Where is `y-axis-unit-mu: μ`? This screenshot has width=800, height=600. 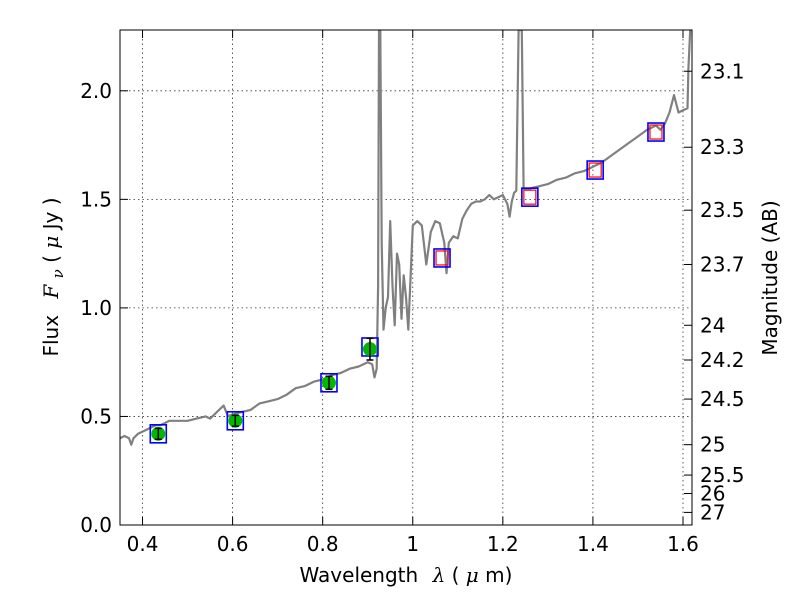 y-axis-unit-mu: μ is located at coordinates (51, 242).